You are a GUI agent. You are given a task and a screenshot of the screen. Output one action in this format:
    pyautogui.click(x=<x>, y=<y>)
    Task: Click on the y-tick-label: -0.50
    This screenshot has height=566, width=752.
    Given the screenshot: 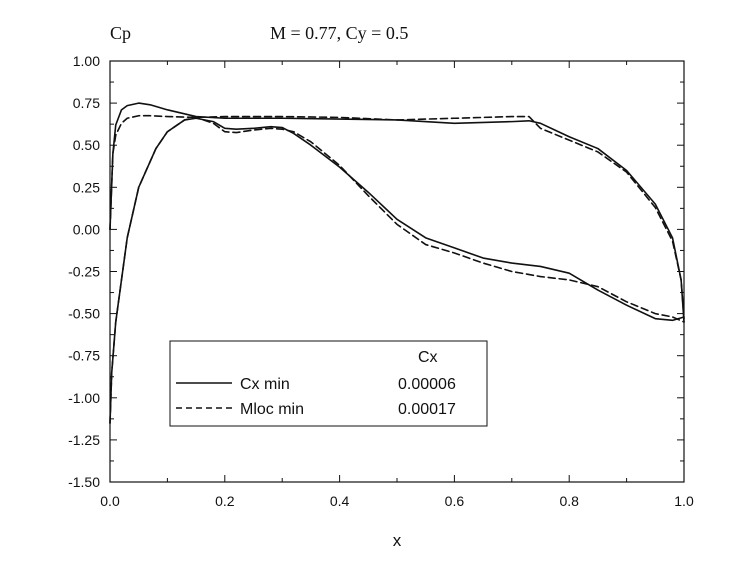 What is the action you would take?
    pyautogui.click(x=84, y=314)
    